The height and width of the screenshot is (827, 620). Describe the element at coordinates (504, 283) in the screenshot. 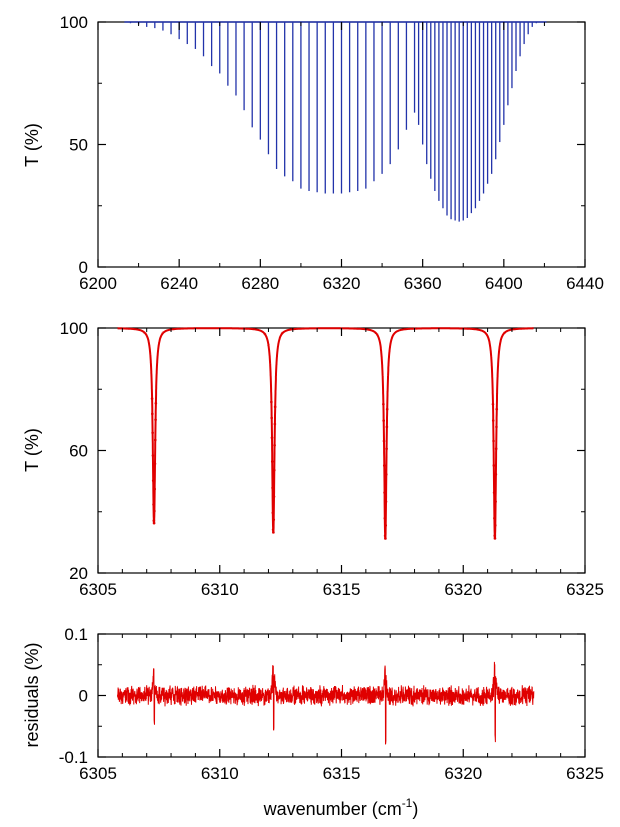

I see `x-tick-label: 6400` at that location.